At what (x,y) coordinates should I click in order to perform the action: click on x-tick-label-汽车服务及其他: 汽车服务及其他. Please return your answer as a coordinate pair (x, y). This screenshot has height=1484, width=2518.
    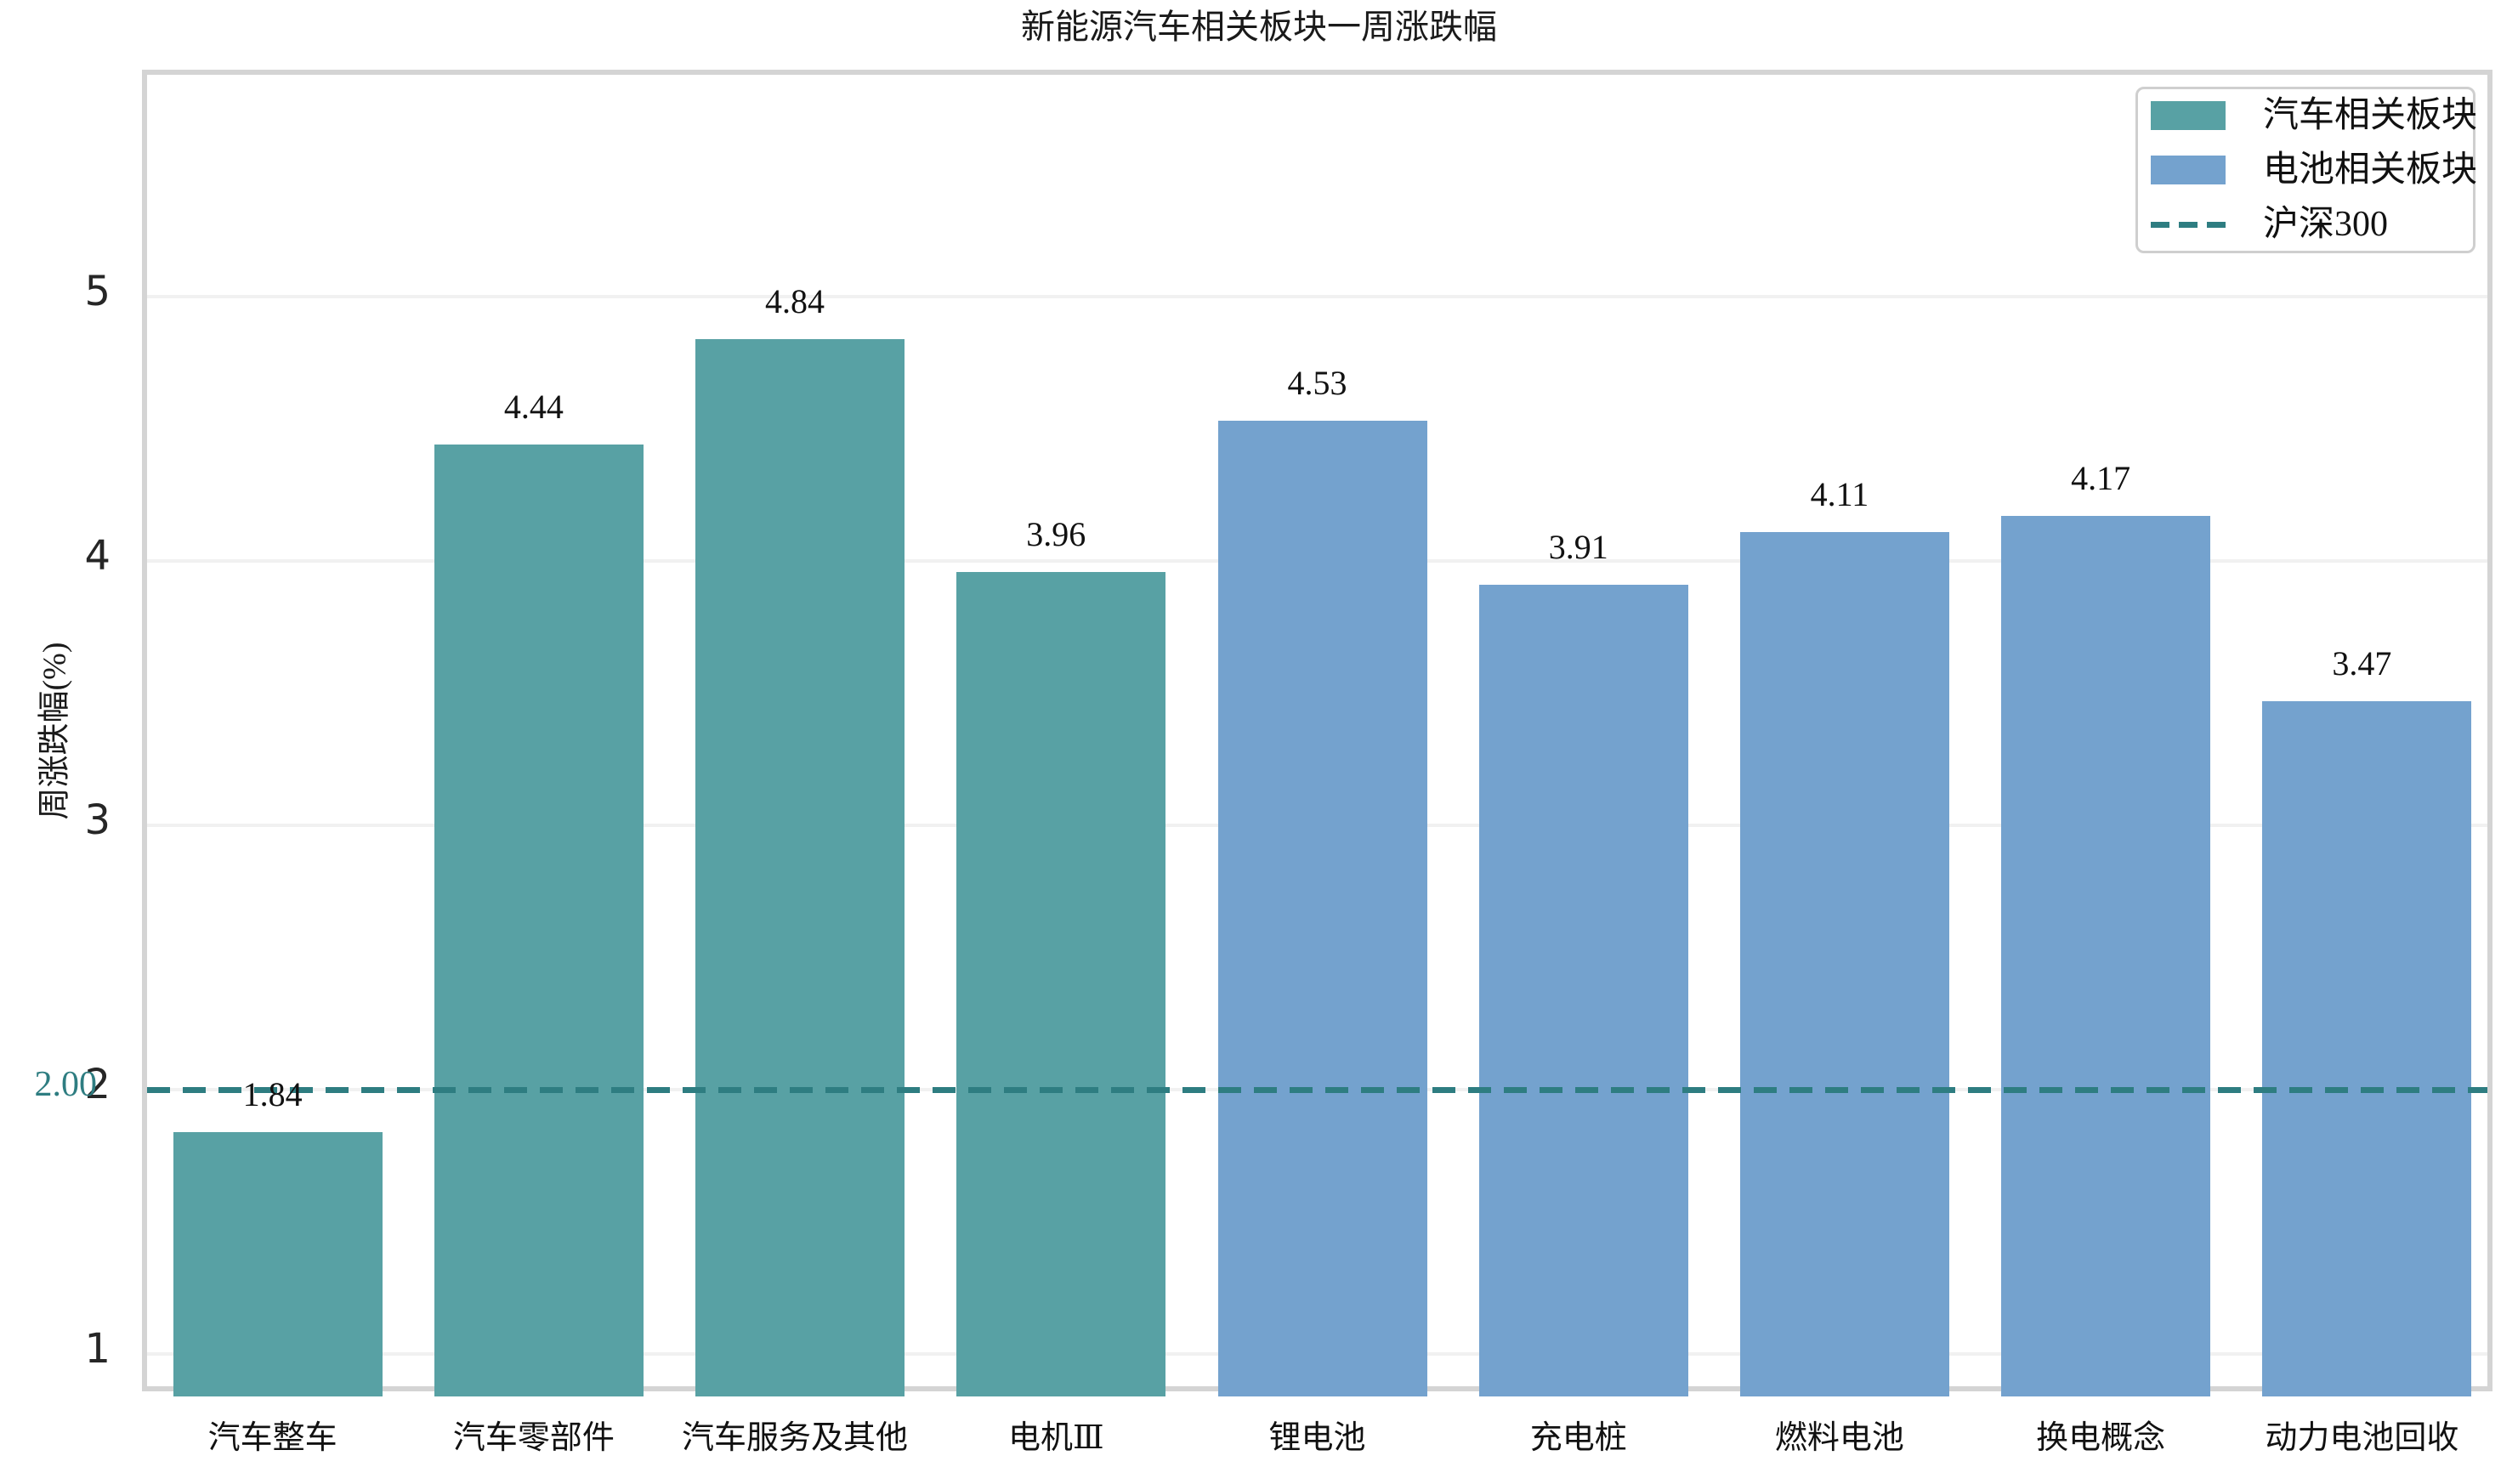
    Looking at the image, I should click on (795, 1438).